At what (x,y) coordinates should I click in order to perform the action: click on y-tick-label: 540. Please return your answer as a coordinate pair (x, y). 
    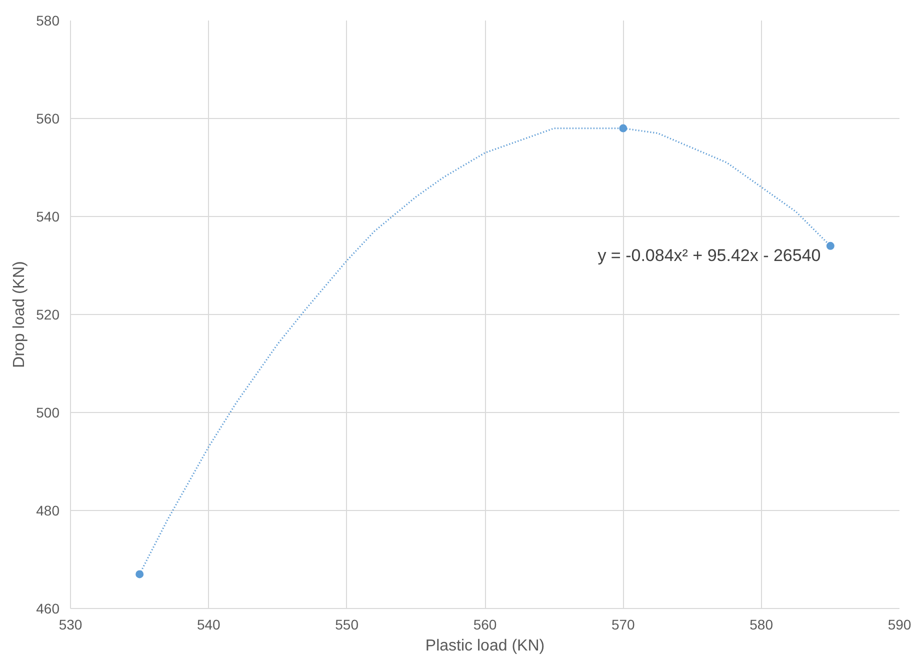
    Looking at the image, I should click on (48, 216).